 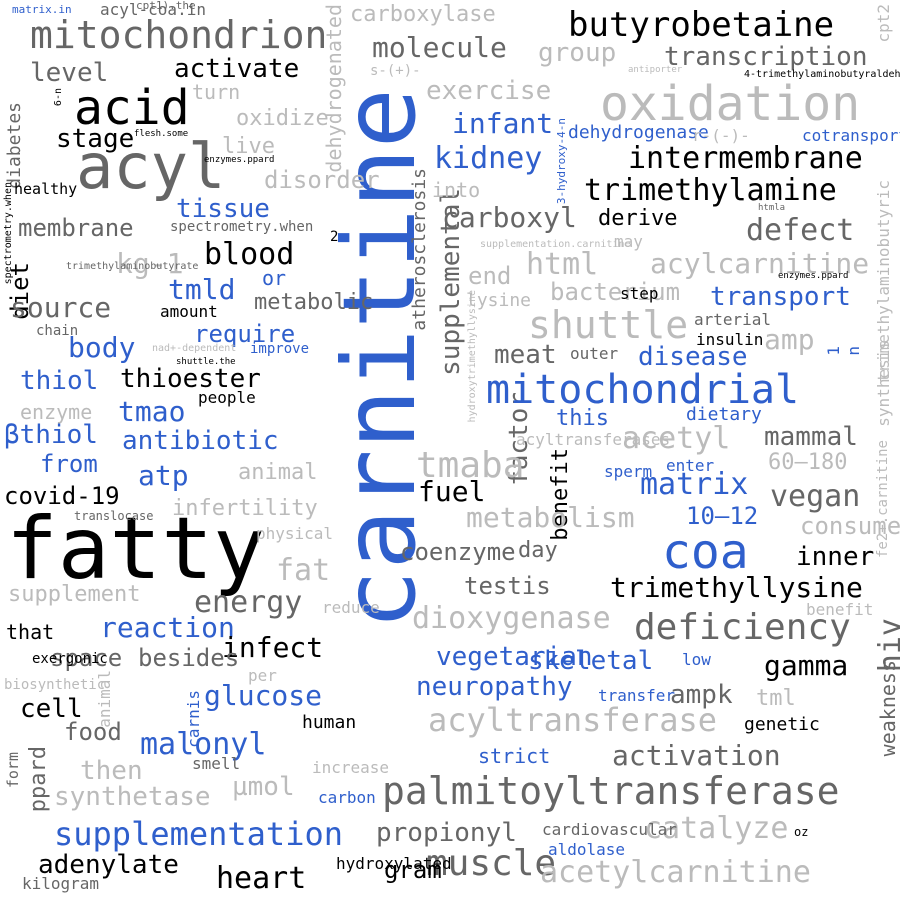 I want to click on word-synthesize: fe2+.carnitine, so click(x=883, y=499).